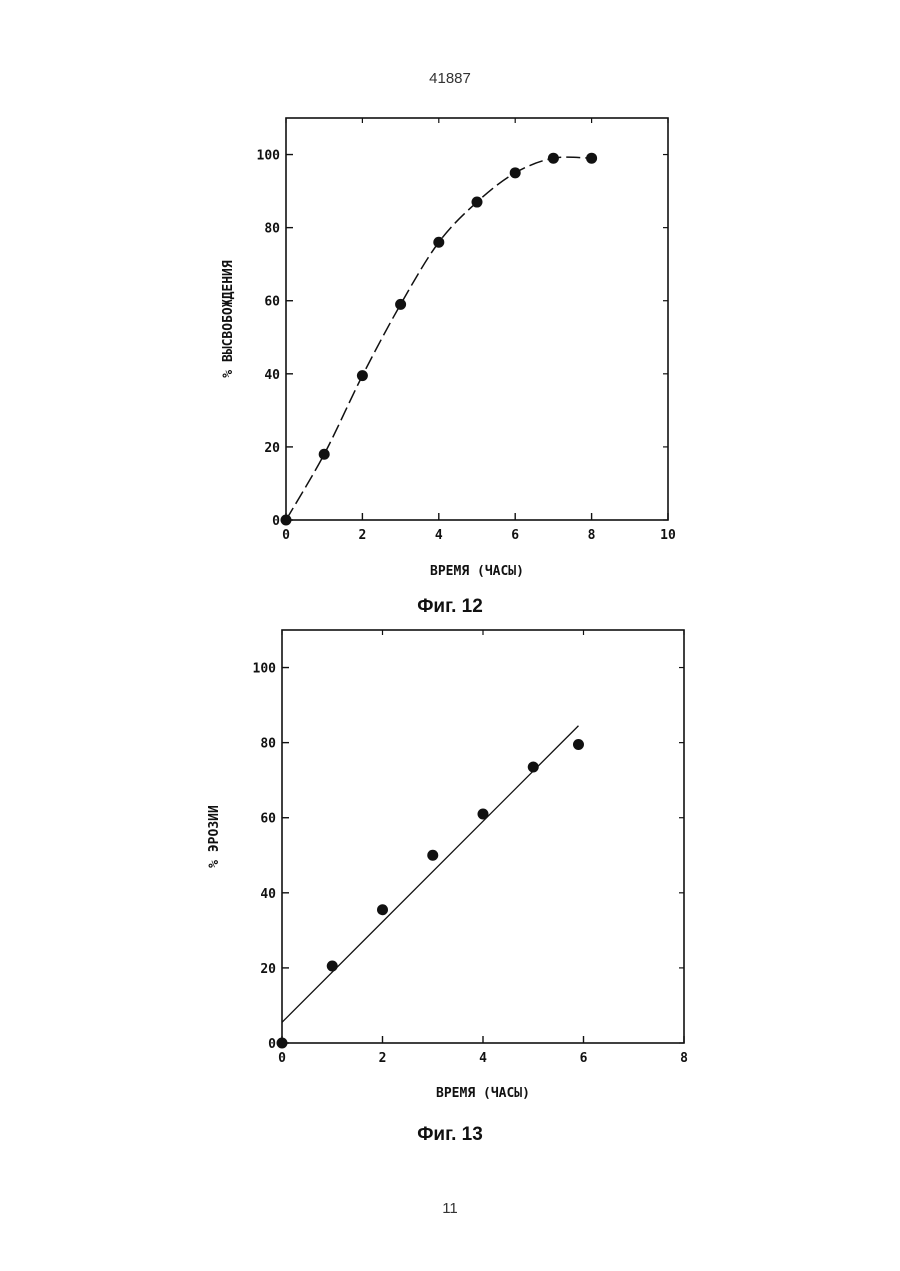 This screenshot has height=1271, width=900. Describe the element at coordinates (214, 836) in the screenshot. I see `y-axis-label: % ЭРОЗИИ` at that location.